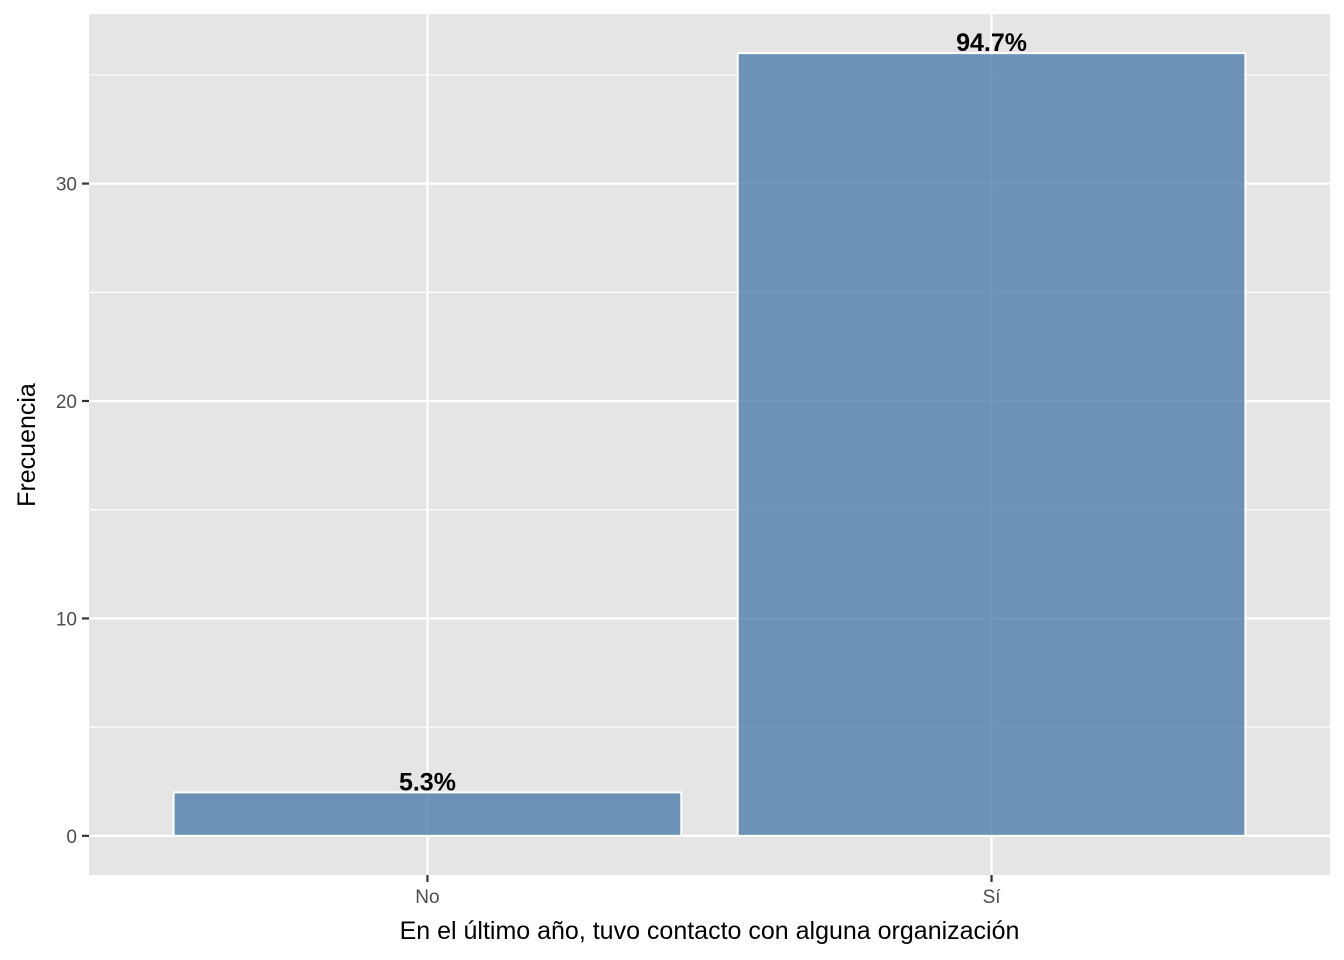 The width and height of the screenshot is (1344, 960). Describe the element at coordinates (991, 43) in the screenshot. I see `data-label: 94.7%` at that location.